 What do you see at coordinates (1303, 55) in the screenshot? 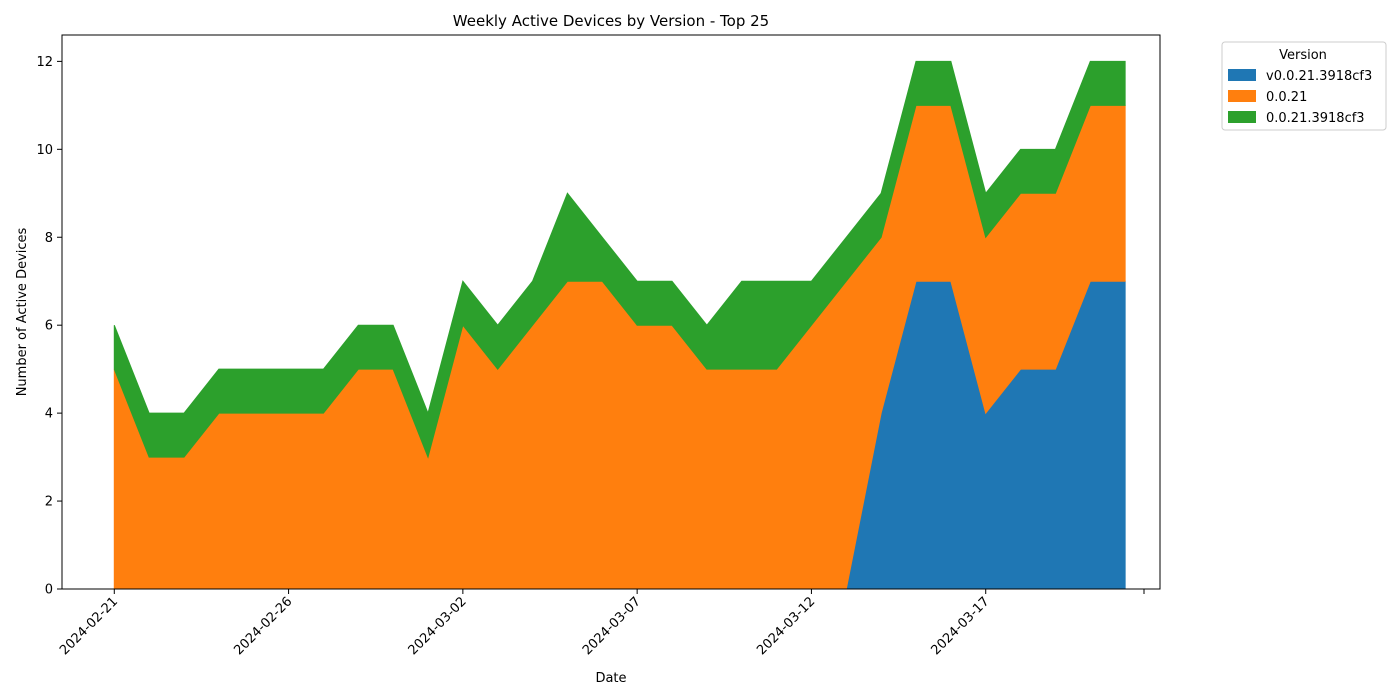
I see `legend-title: Version` at bounding box center [1303, 55].